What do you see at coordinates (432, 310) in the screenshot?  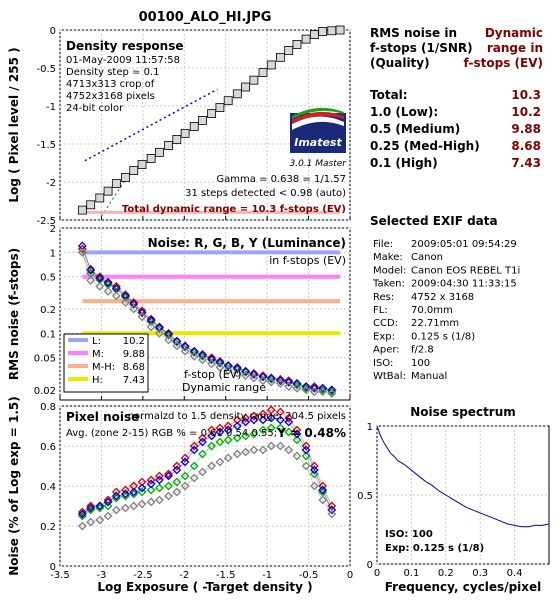 I see `exif-value: 70.0mm` at bounding box center [432, 310].